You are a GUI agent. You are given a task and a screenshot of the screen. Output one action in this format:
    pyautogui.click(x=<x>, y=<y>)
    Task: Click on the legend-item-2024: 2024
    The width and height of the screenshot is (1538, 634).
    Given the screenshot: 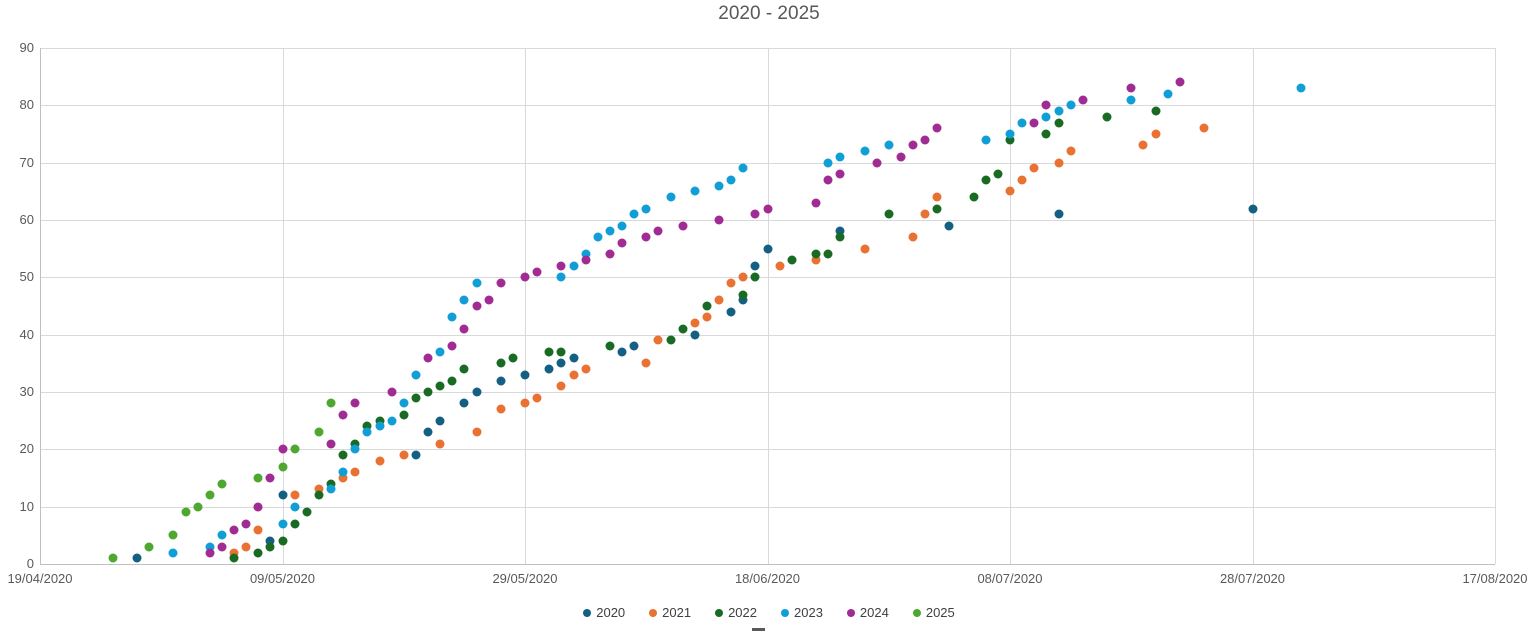 What is the action you would take?
    pyautogui.click(x=867, y=612)
    